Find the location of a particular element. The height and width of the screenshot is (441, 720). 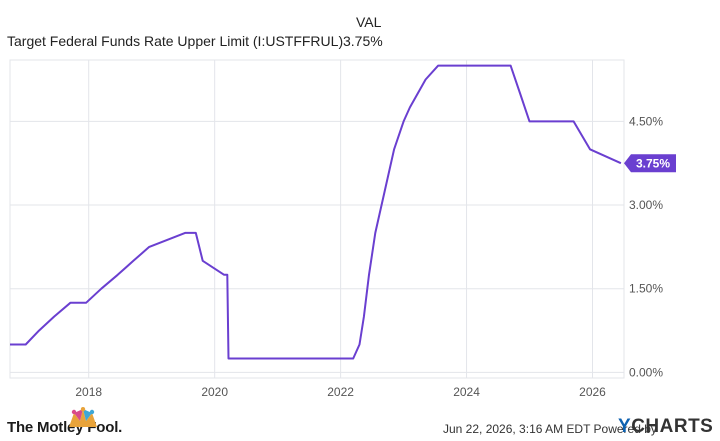

x-tick-label: 2022 is located at coordinates (340, 392).